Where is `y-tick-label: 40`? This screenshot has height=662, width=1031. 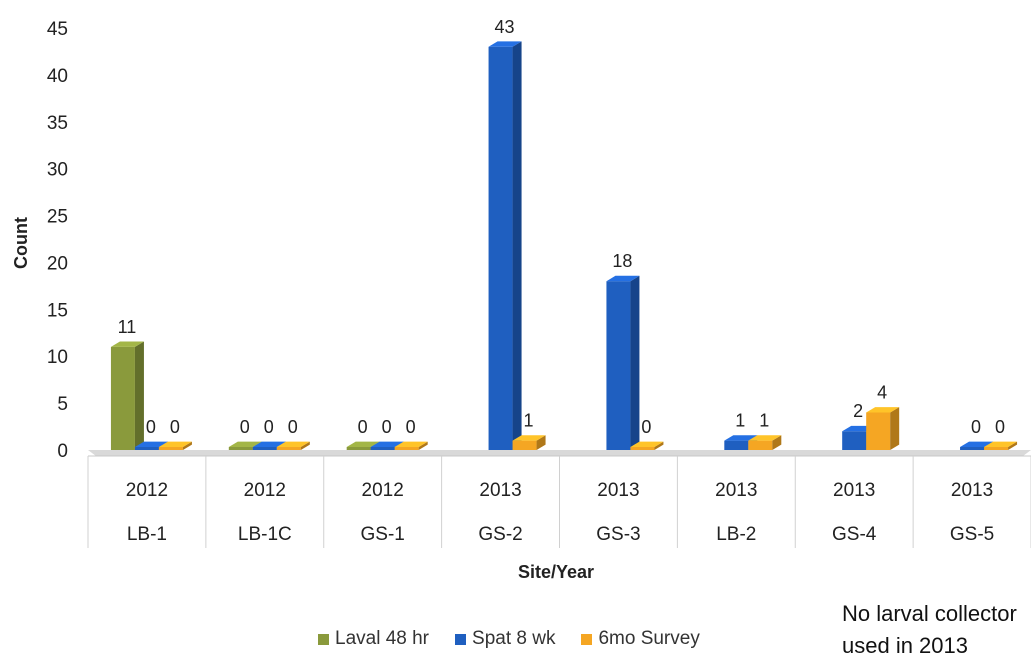
y-tick-label: 40 is located at coordinates (57, 76).